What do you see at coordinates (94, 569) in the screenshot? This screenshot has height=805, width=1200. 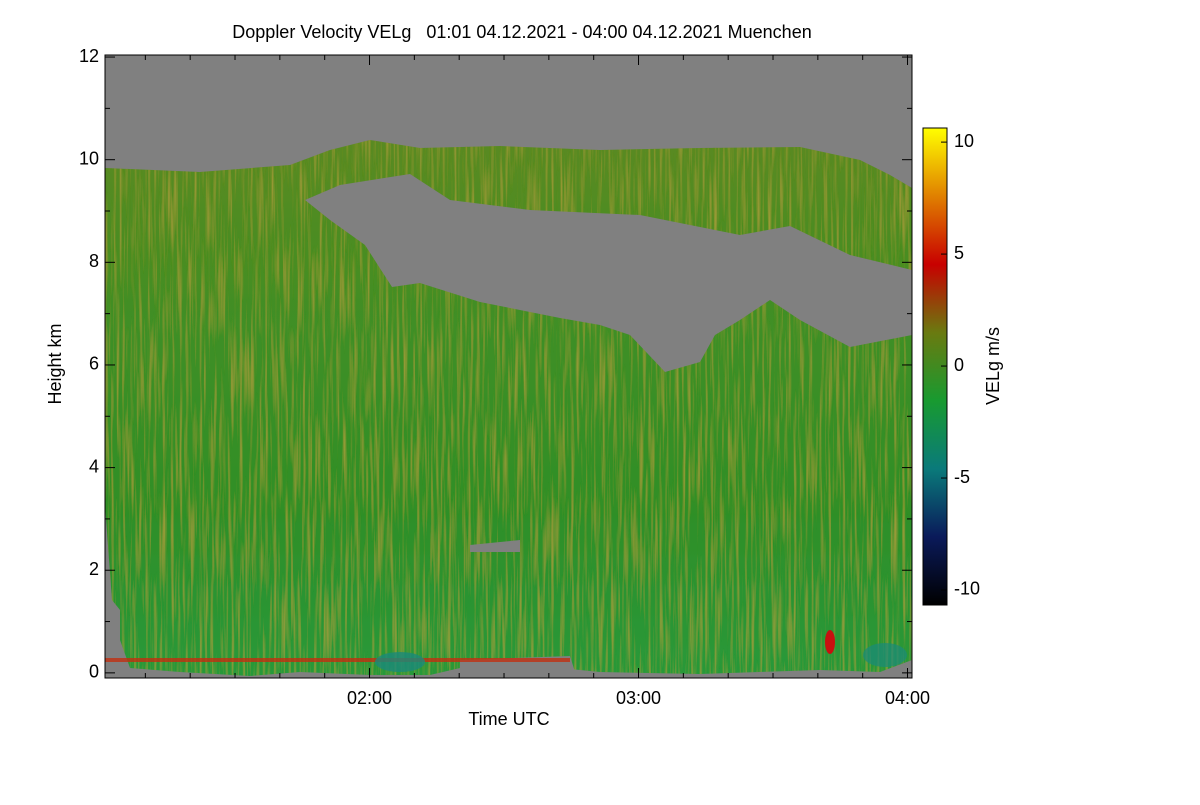 I see `y-tick-label: 2` at bounding box center [94, 569].